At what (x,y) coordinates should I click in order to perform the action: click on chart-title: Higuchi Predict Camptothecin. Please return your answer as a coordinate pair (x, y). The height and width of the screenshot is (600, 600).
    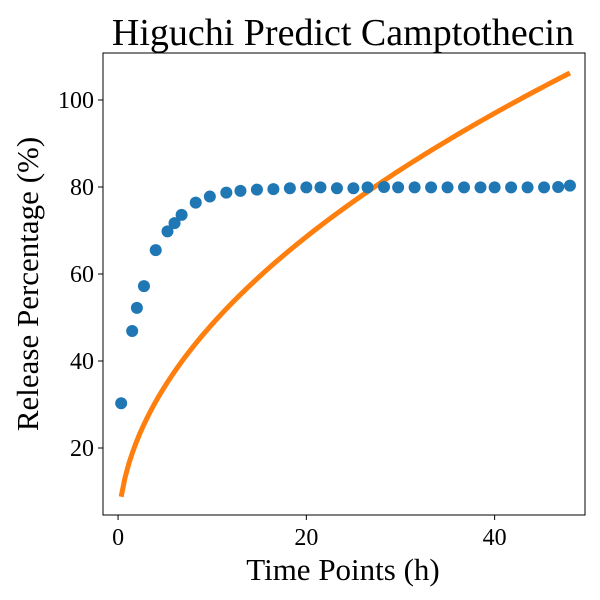
    Looking at the image, I should click on (343, 33).